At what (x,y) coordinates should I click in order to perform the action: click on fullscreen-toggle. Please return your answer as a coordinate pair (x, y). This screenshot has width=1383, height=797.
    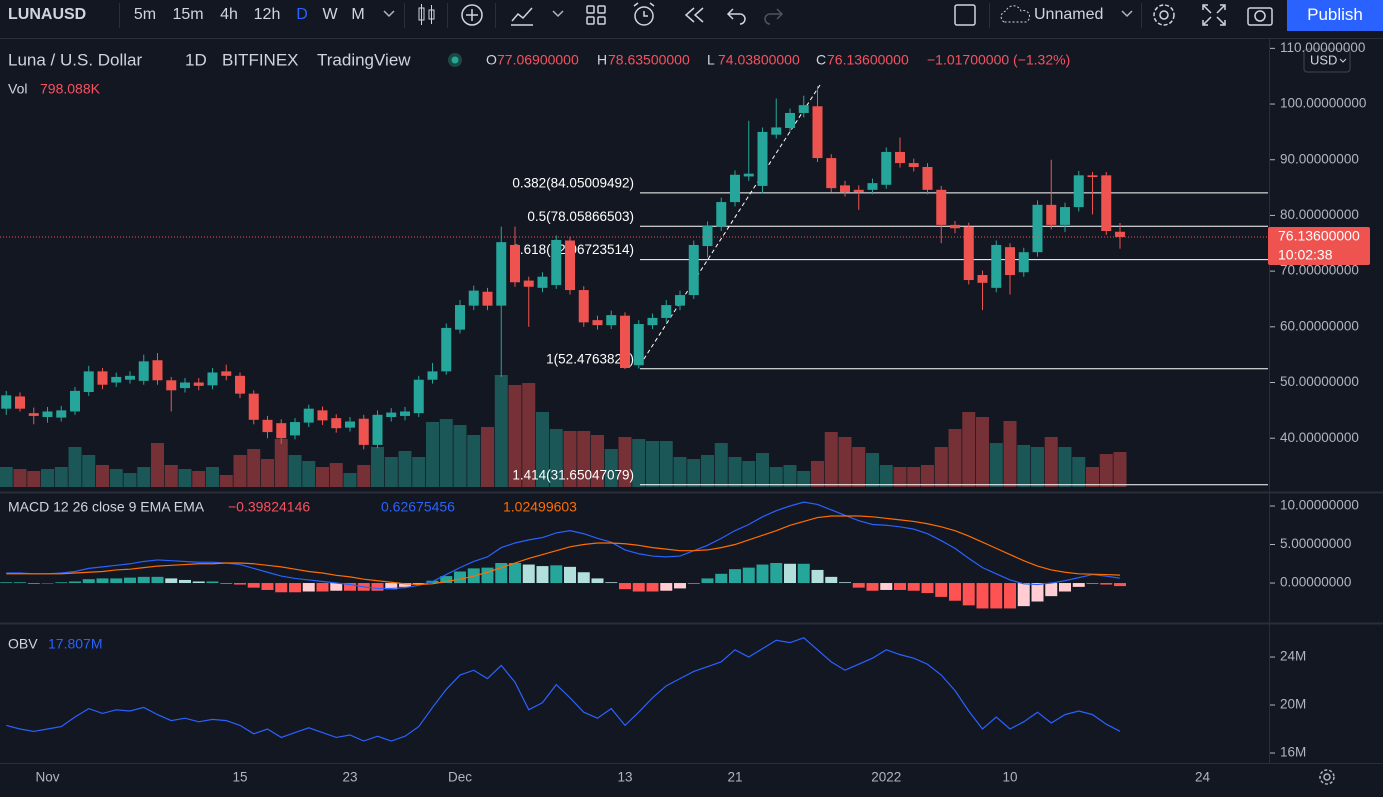
    Looking at the image, I should click on (965, 15).